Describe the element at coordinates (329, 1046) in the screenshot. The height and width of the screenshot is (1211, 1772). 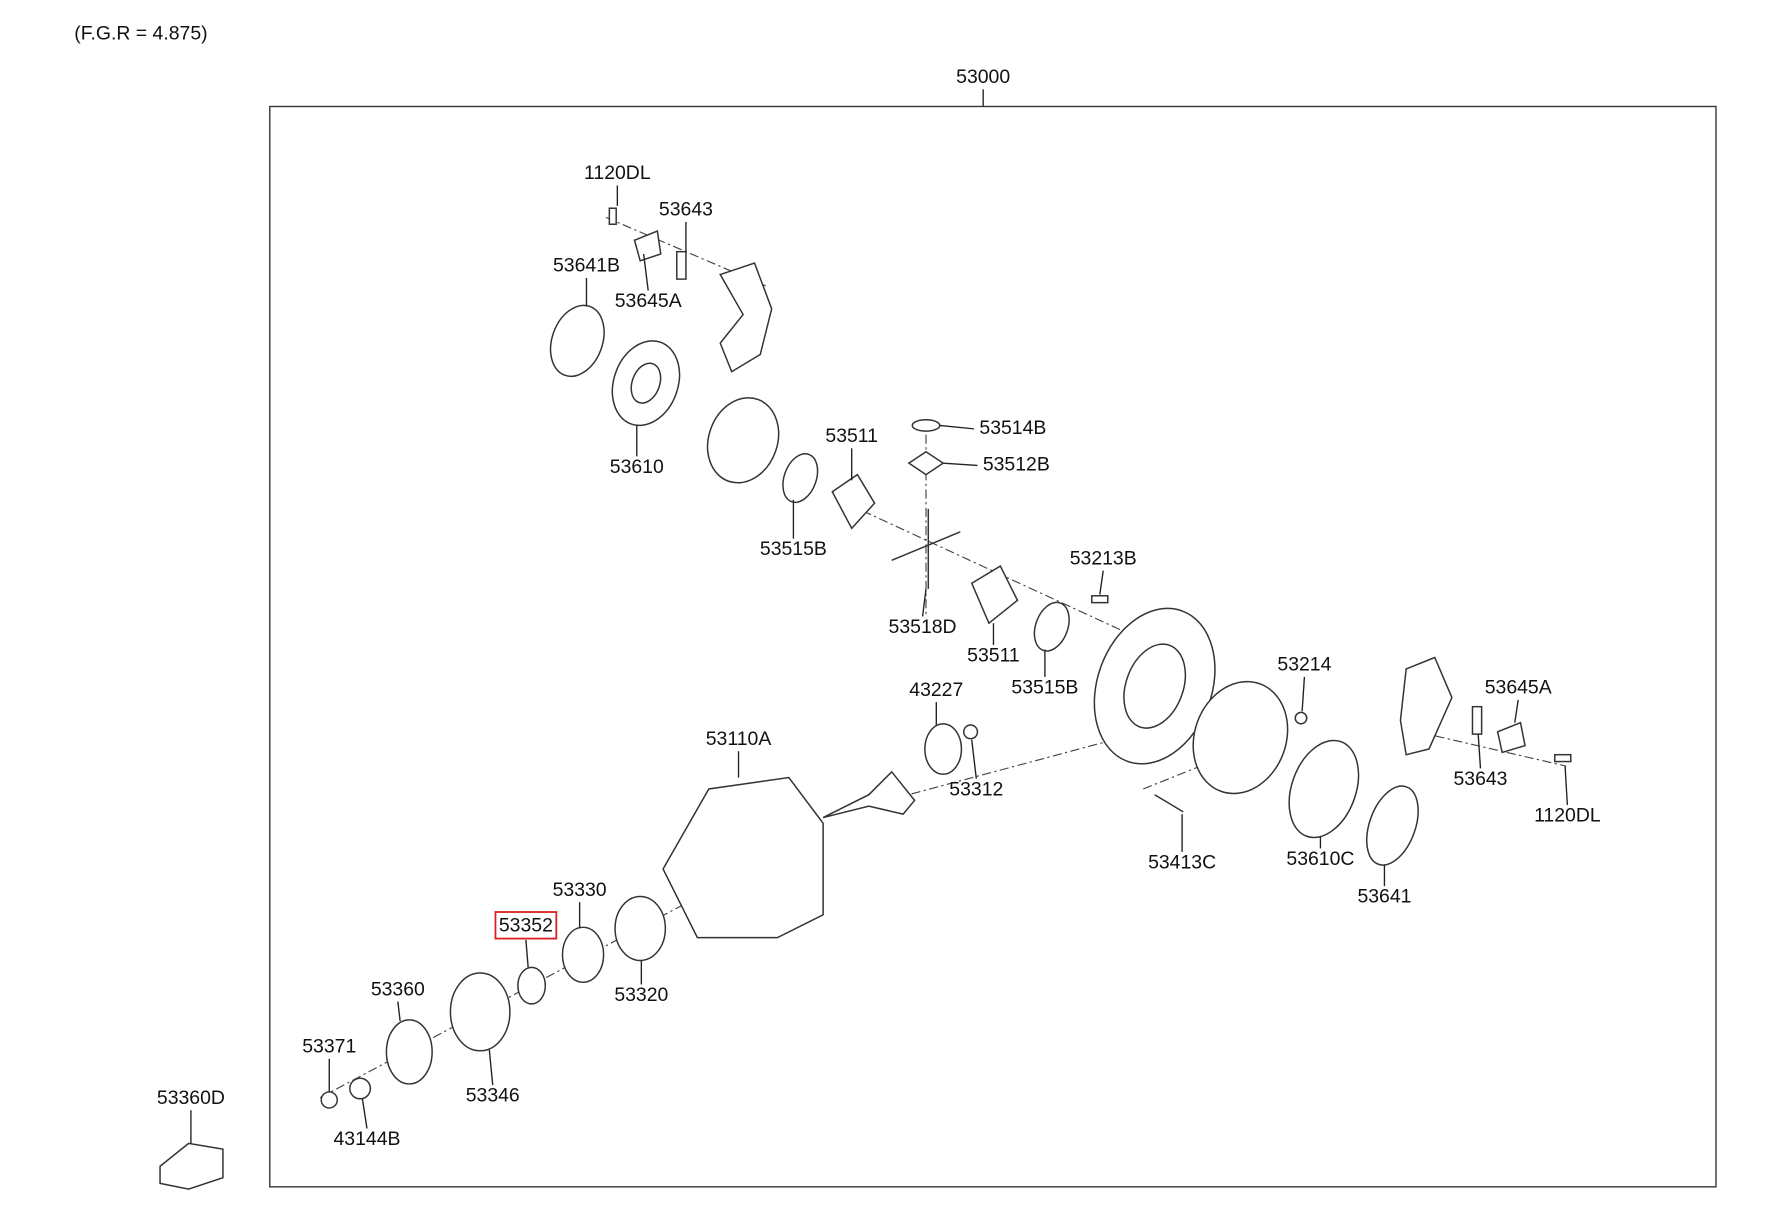
I see `part-number: 53371` at that location.